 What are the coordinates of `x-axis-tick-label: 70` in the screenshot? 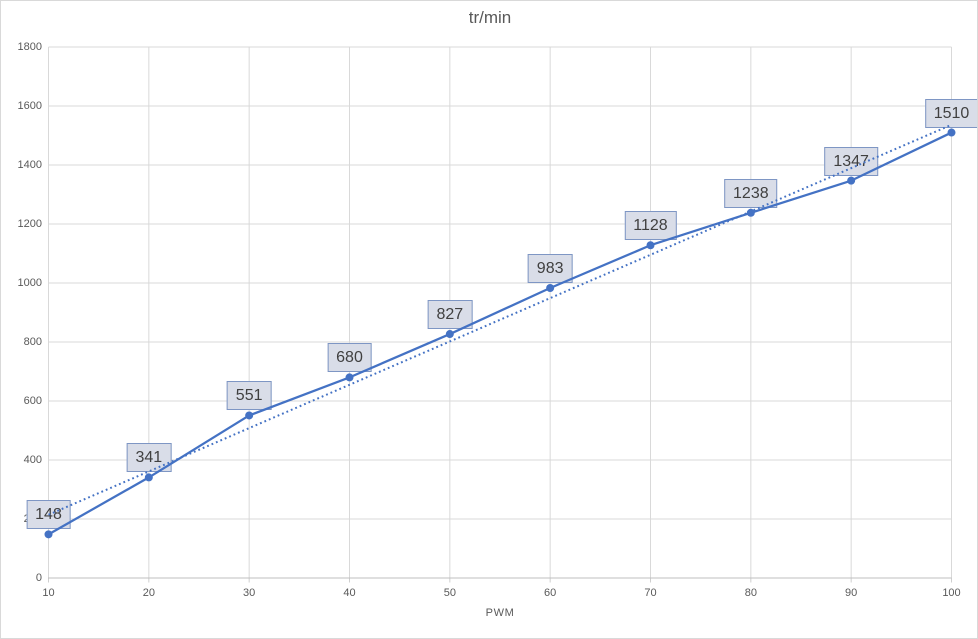 It's located at (650, 593).